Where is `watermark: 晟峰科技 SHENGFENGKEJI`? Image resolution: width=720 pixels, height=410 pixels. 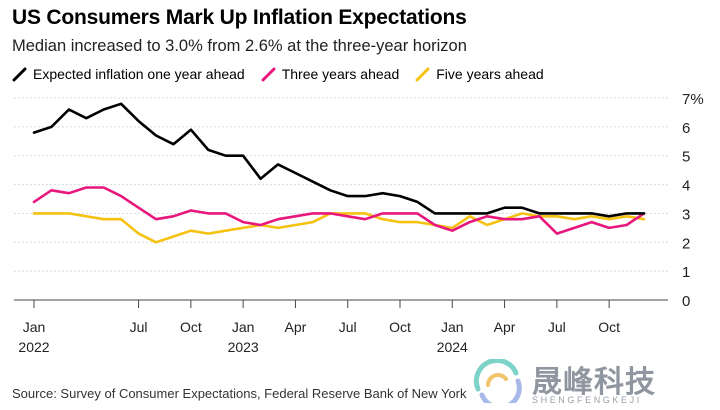
watermark: 晟峰科技 SHENGFENGKEJI is located at coordinates (570, 380).